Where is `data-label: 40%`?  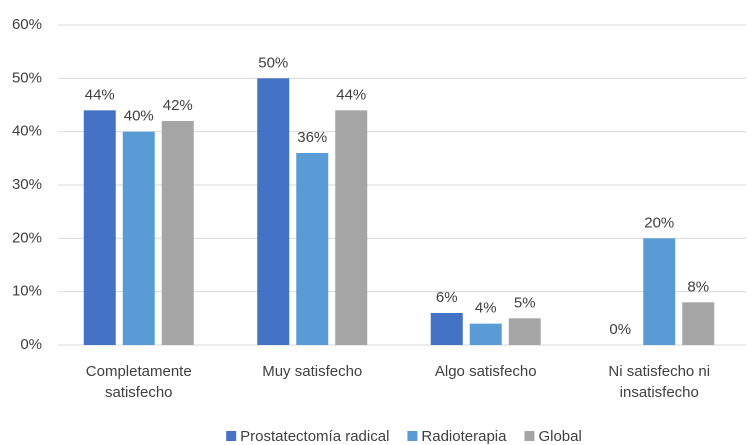
data-label: 40% is located at coordinates (139, 116).